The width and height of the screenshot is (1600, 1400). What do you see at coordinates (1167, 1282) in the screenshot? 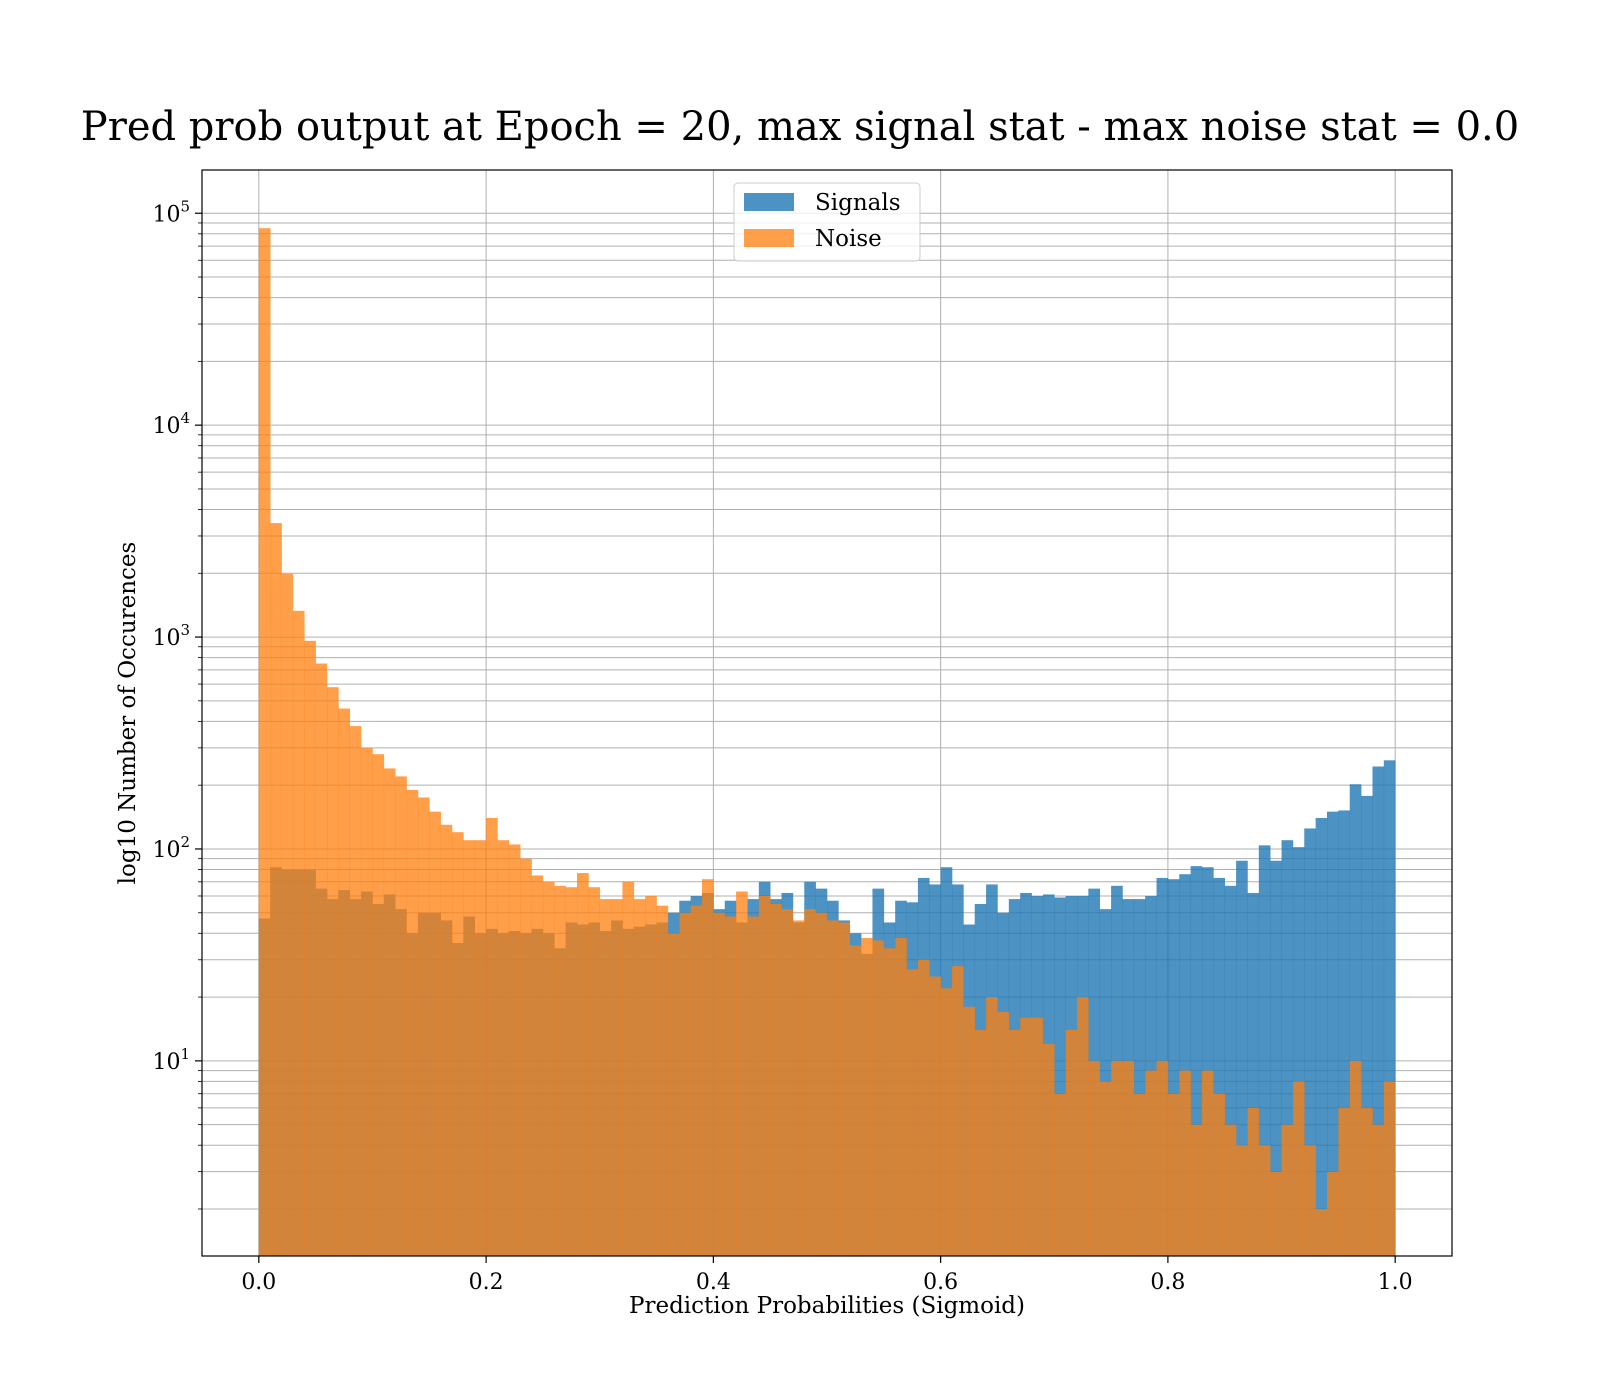
I see `x-tick-label: 0.8` at bounding box center [1167, 1282].